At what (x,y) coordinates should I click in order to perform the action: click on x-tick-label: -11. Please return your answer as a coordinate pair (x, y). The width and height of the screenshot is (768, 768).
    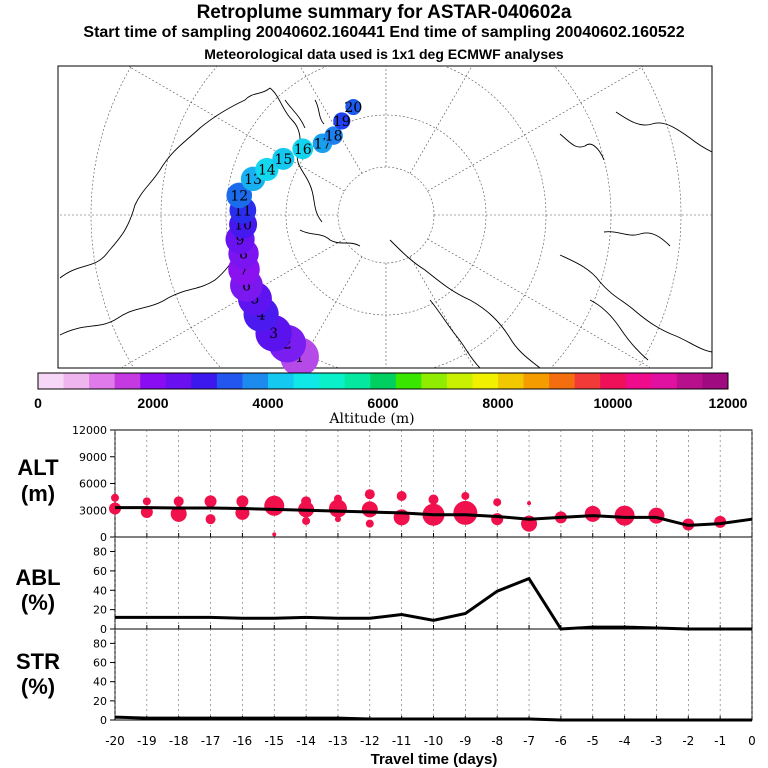
    Looking at the image, I should click on (402, 741).